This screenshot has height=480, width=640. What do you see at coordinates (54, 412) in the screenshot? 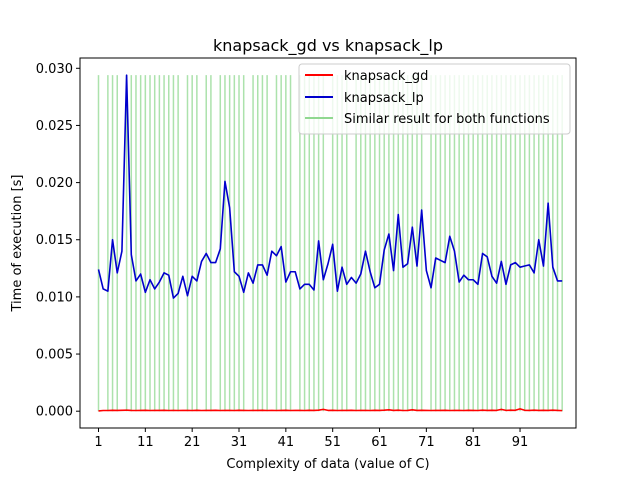
I see `y-tick-label: 0.000` at bounding box center [54, 412].